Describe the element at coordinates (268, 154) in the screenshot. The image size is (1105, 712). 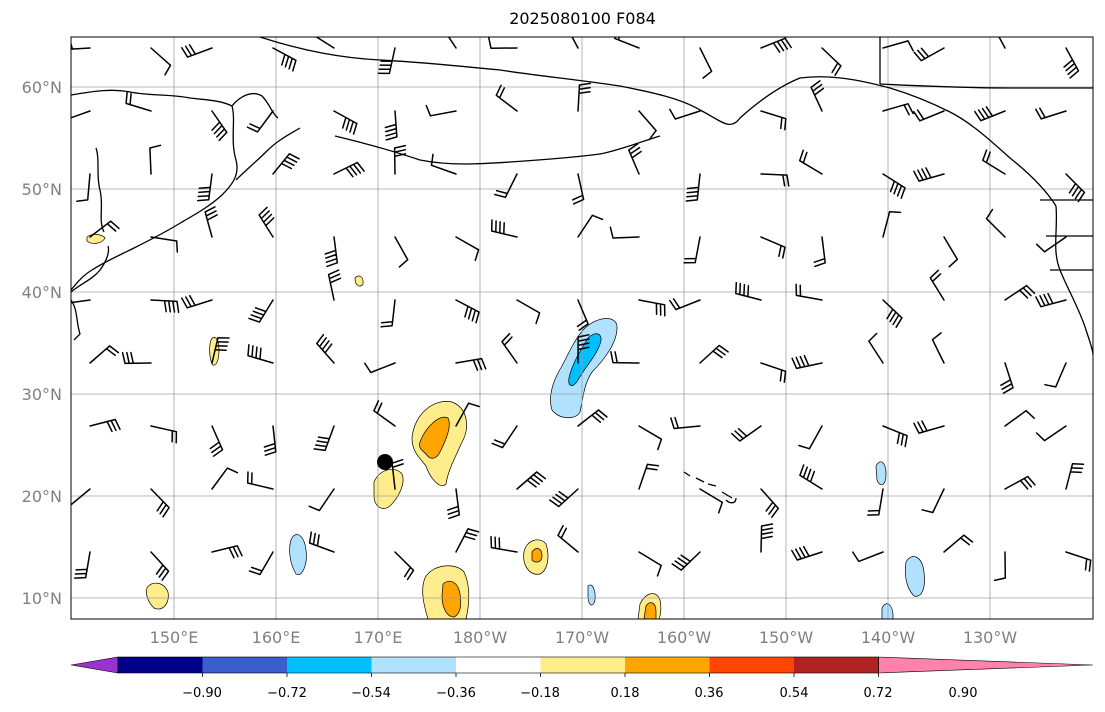
I see `kuril-islands` at that location.